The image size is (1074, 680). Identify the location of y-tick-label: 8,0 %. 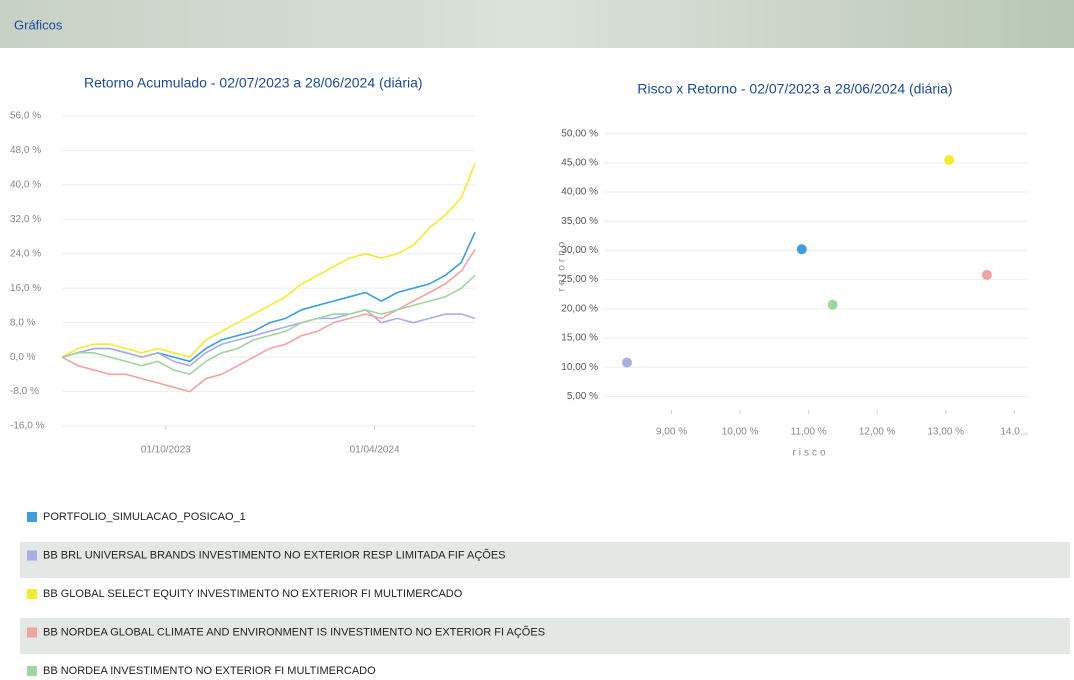
(23, 322).